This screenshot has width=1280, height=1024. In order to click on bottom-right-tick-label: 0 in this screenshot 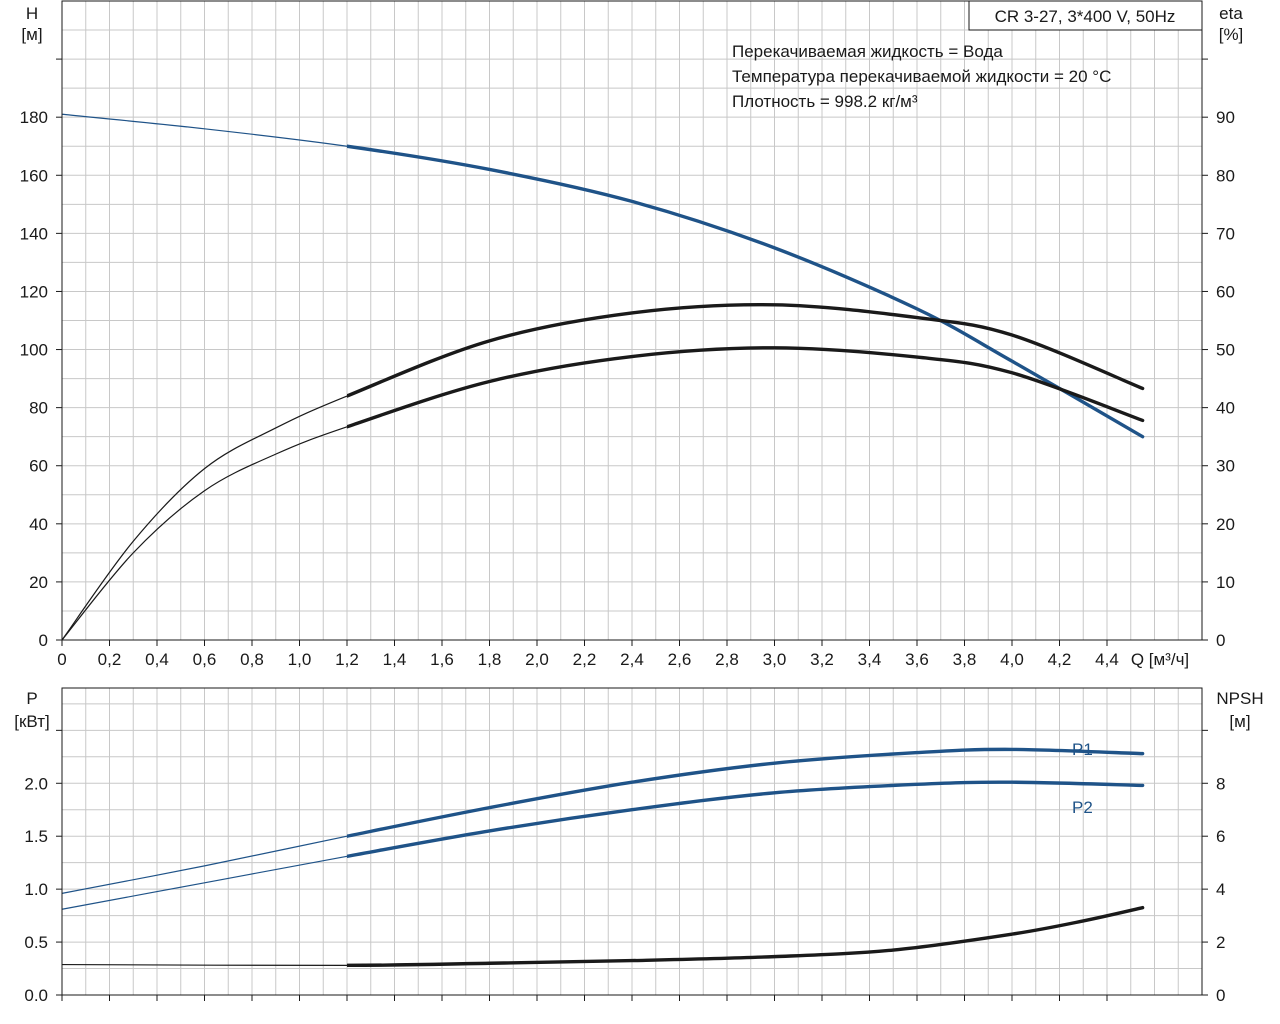, I will do `click(1220, 995)`.